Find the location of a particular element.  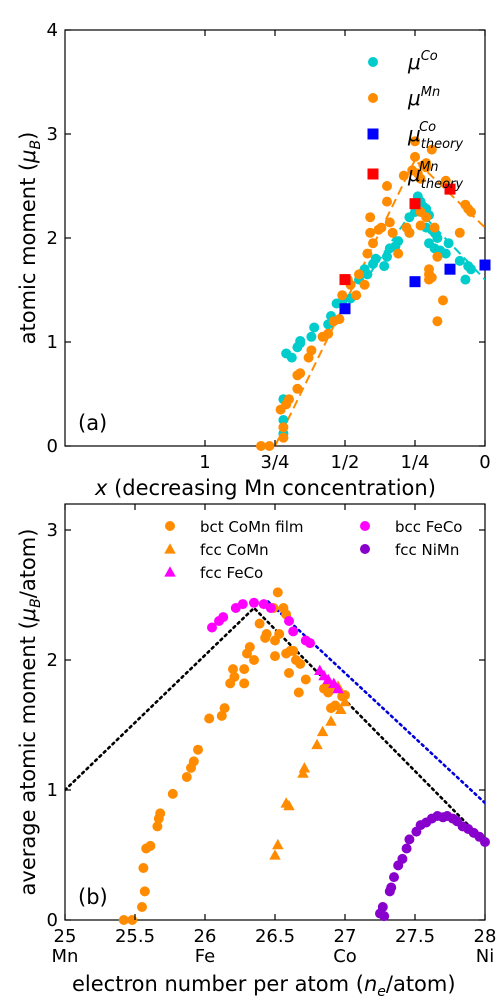

panel-b-x-tick-label: 26.5 is located at coordinates (275, 936).